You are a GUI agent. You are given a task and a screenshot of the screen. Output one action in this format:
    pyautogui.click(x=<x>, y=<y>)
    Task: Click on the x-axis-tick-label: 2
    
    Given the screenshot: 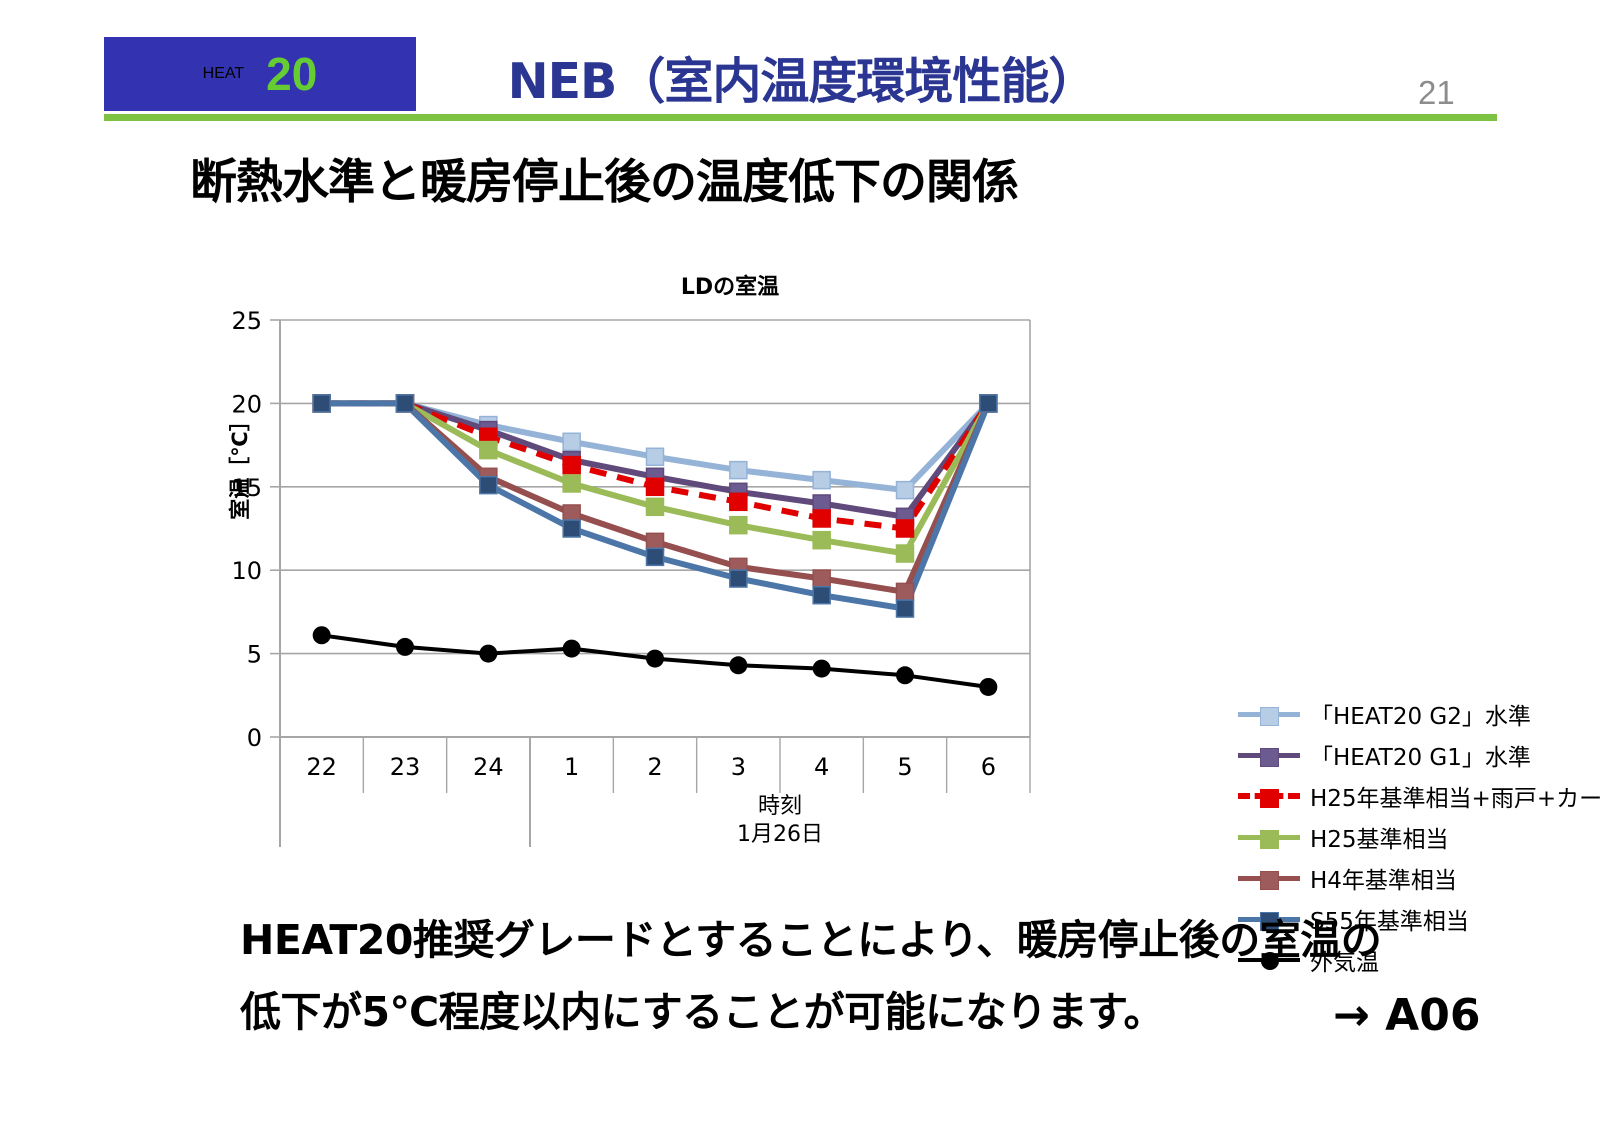 What is the action you would take?
    pyautogui.click(x=654, y=767)
    